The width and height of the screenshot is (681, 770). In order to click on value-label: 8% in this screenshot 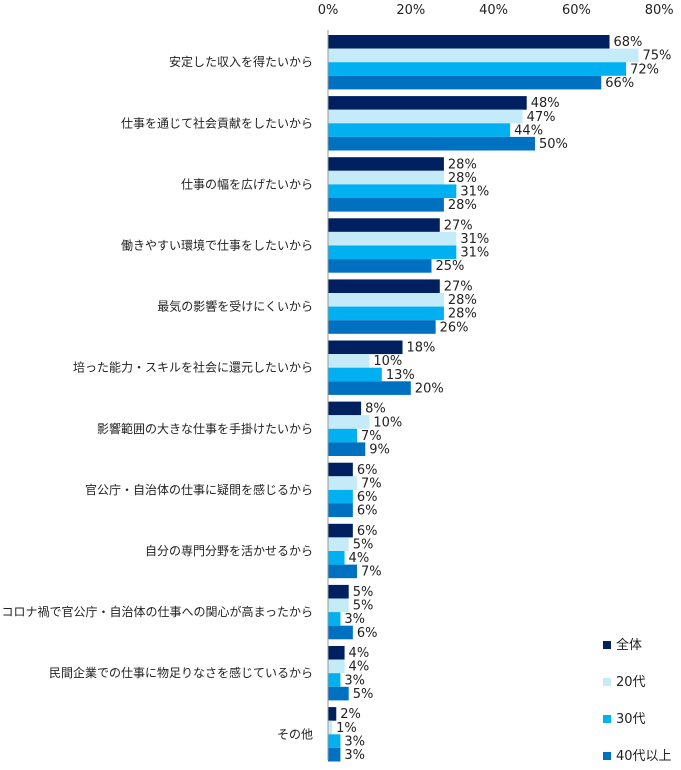, I will do `click(375, 409)`.